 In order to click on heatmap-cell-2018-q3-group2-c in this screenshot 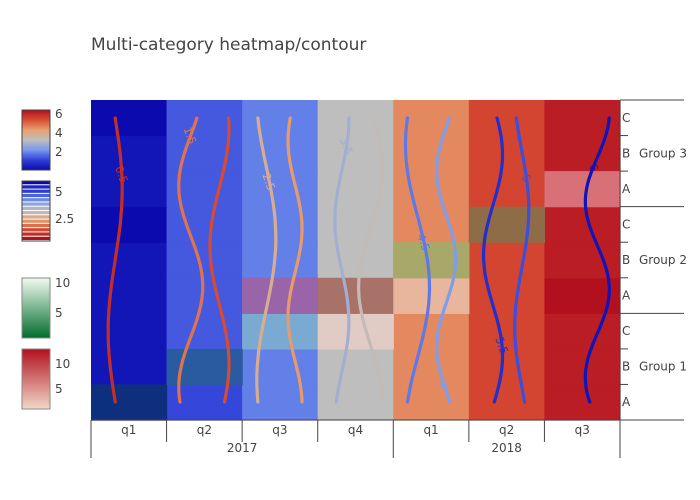, I will do `click(582, 224)`.